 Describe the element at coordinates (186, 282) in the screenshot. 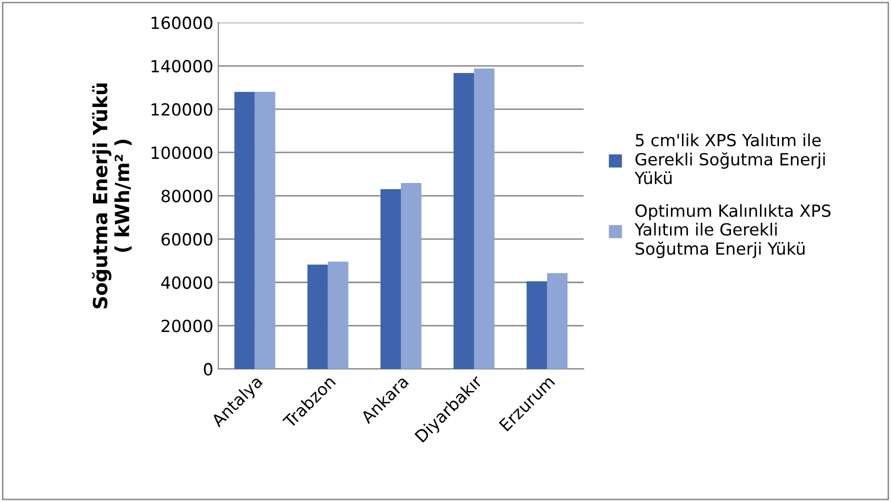

I see `y-tick-label: 40000` at that location.